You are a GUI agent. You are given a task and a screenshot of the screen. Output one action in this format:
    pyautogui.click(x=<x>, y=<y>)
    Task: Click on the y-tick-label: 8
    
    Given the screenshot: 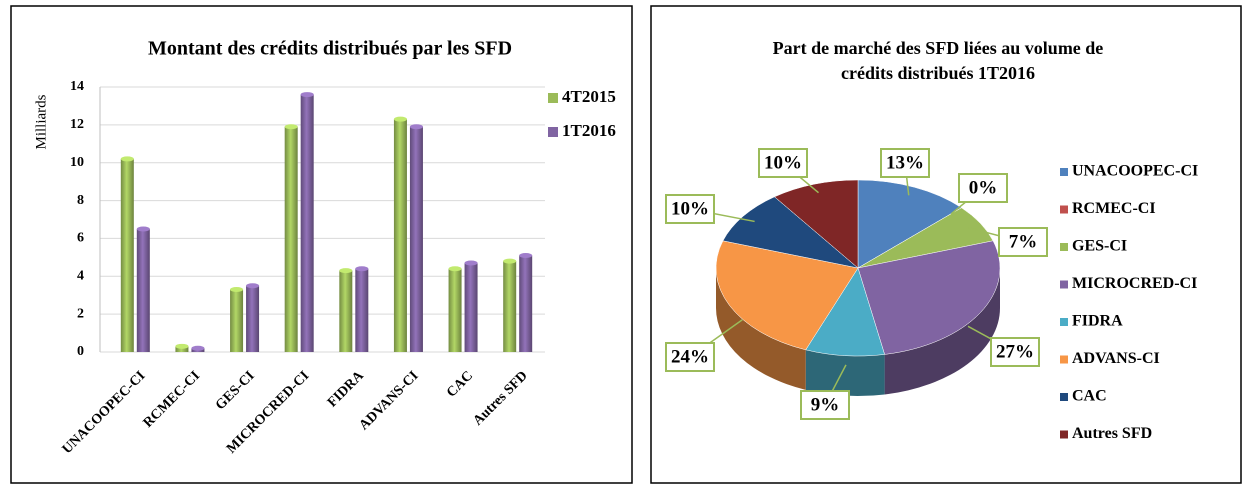 What is the action you would take?
    pyautogui.click(x=80, y=200)
    